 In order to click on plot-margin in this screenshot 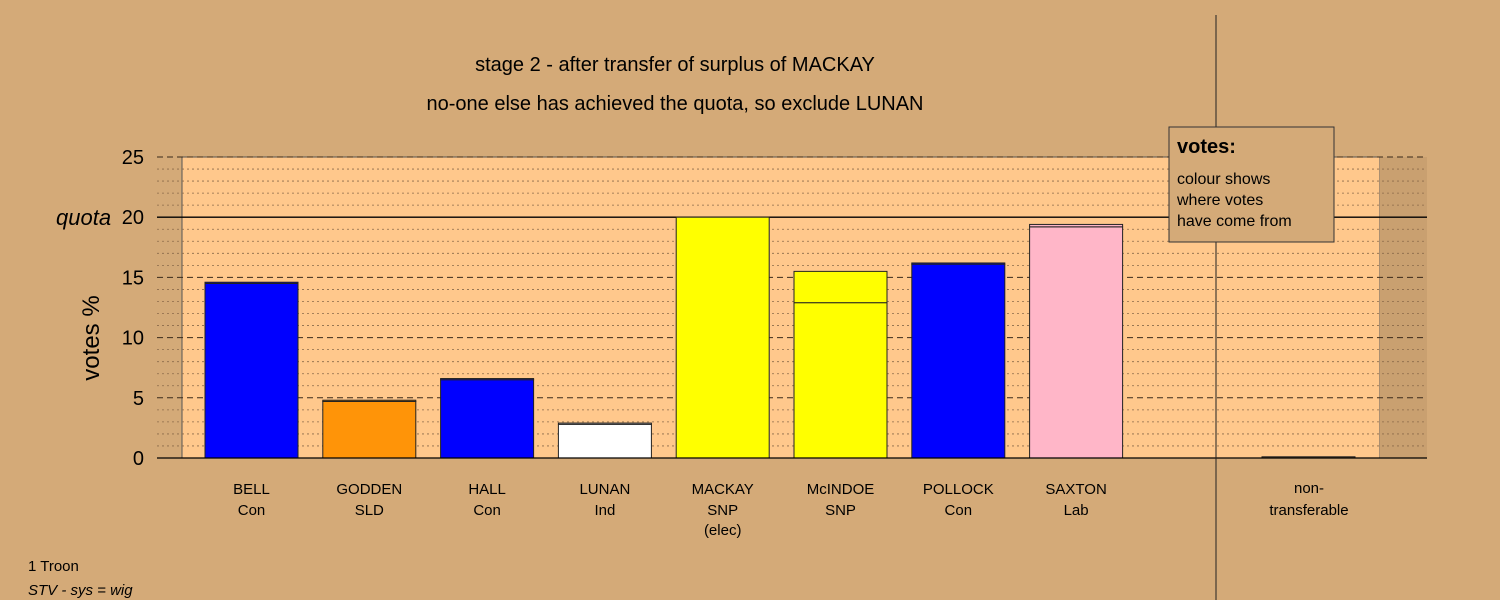, I will do `click(1403, 307)`.